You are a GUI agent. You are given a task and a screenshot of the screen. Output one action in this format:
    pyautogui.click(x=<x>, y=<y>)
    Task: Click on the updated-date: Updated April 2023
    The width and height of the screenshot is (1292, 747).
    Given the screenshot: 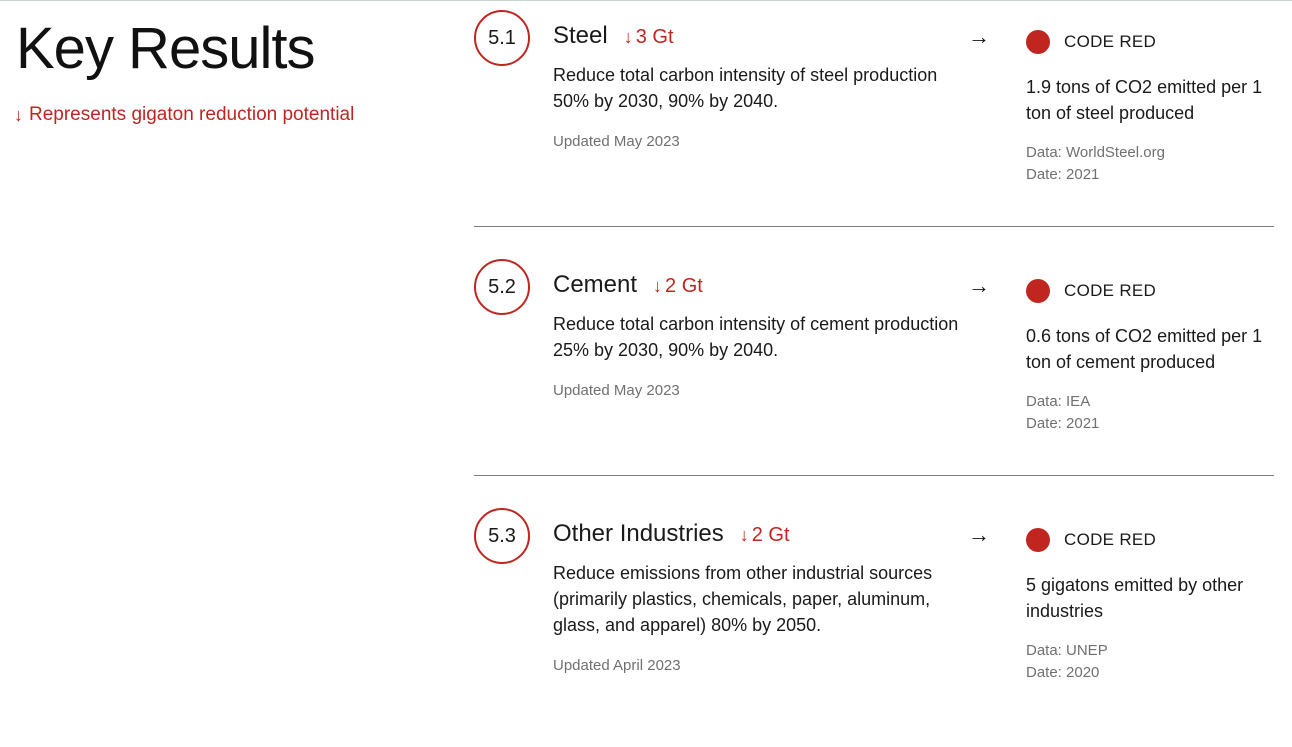 What is the action you would take?
    pyautogui.click(x=617, y=665)
    